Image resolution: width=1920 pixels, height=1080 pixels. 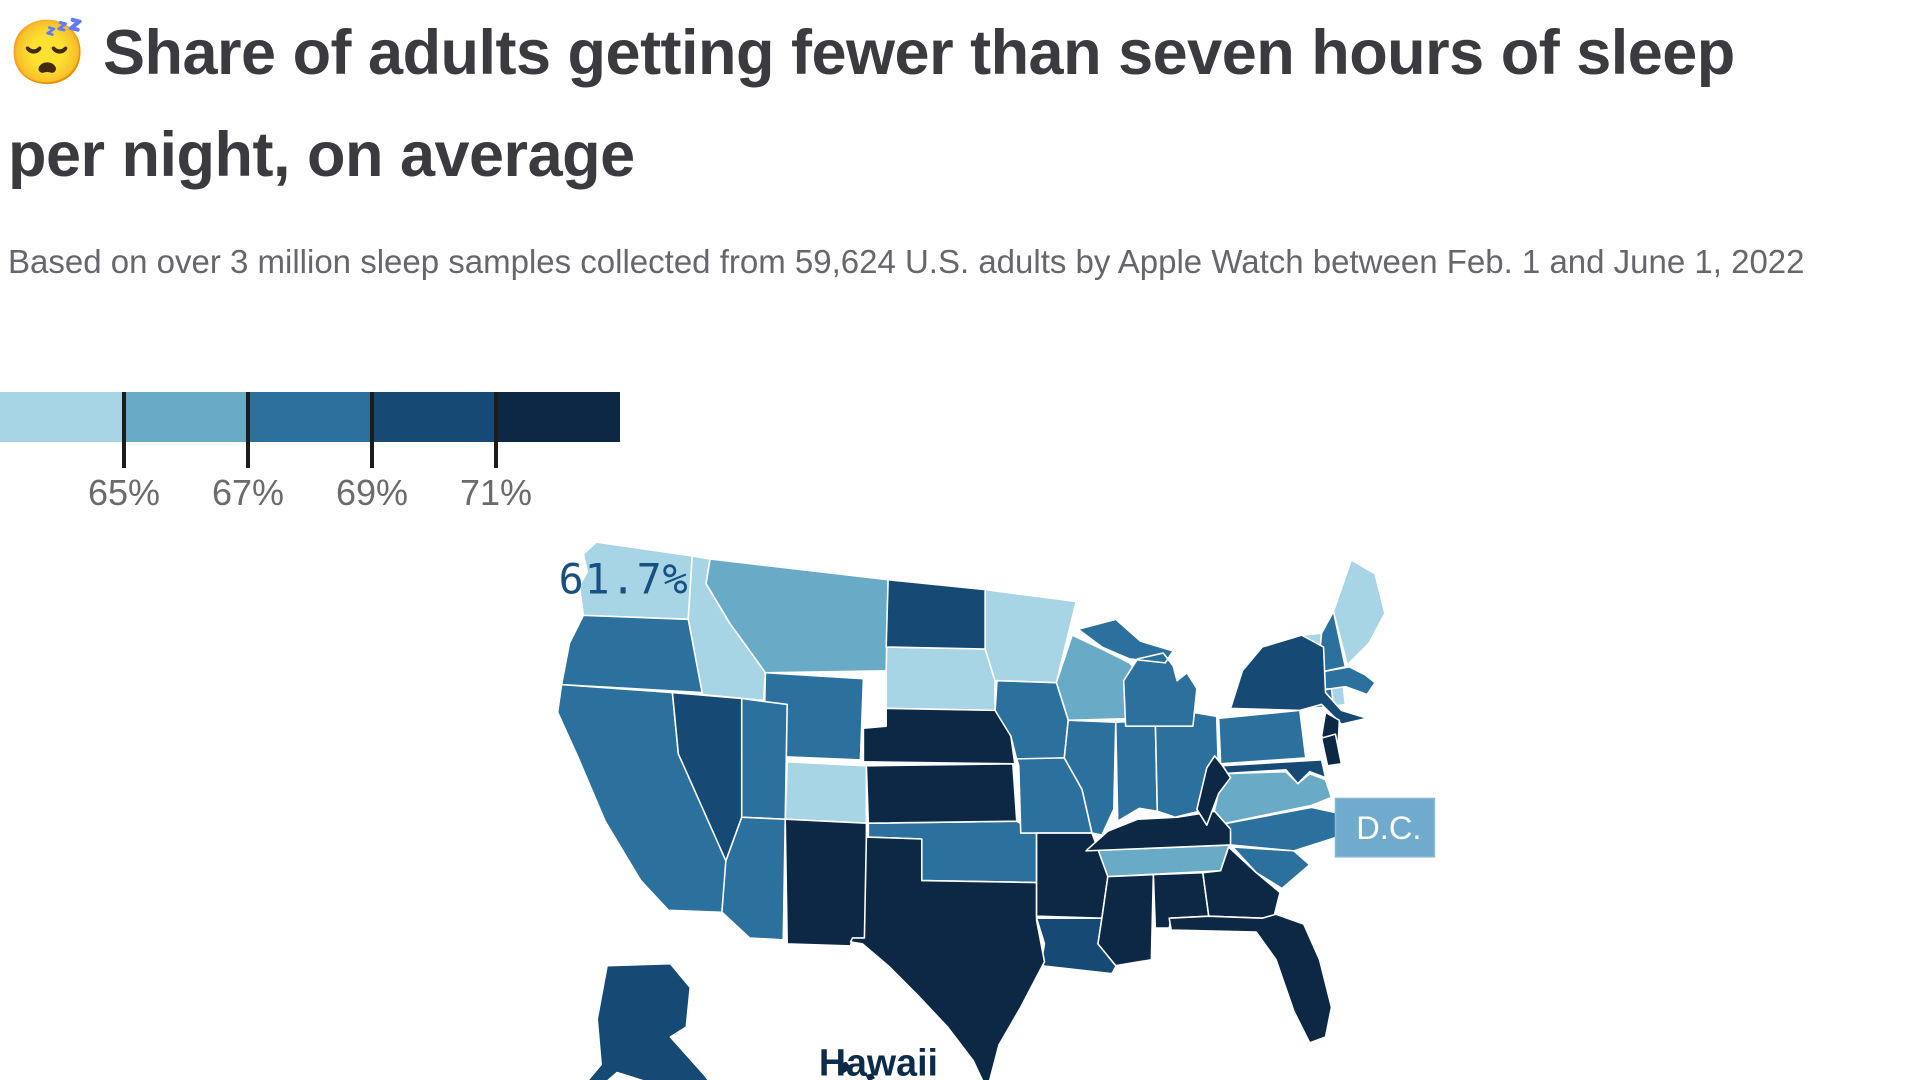 What do you see at coordinates (624, 579) in the screenshot?
I see `washington-value-annotation: 61.7%` at bounding box center [624, 579].